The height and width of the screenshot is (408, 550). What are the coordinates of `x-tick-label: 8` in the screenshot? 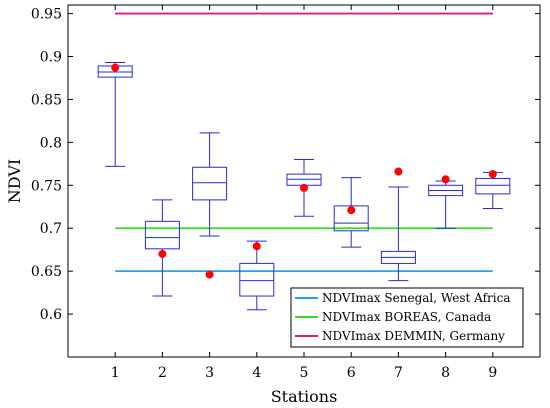 It's located at (445, 373).